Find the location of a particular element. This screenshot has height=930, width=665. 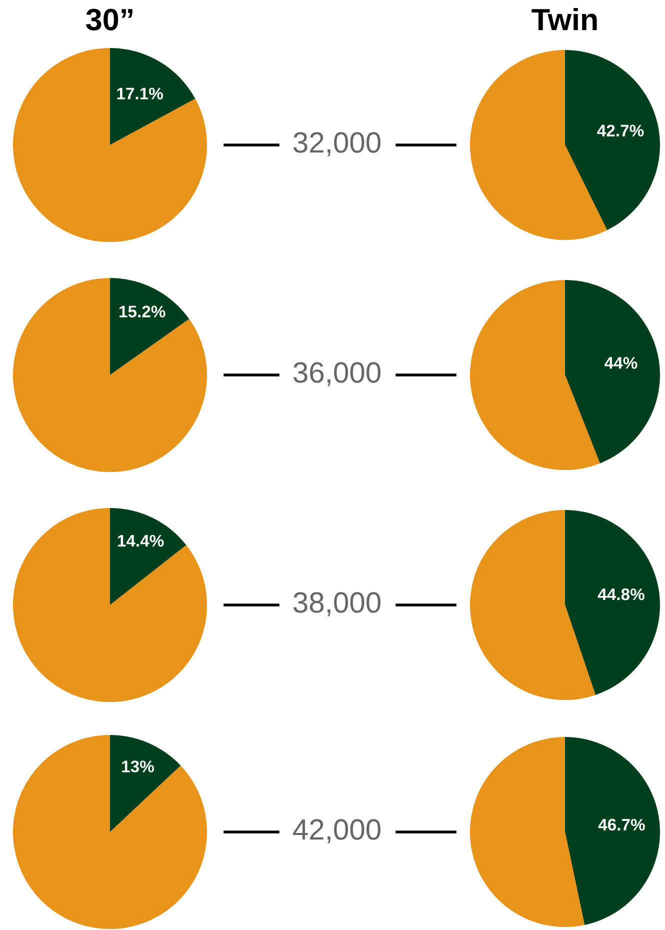

data-label: 13% is located at coordinates (138, 766).